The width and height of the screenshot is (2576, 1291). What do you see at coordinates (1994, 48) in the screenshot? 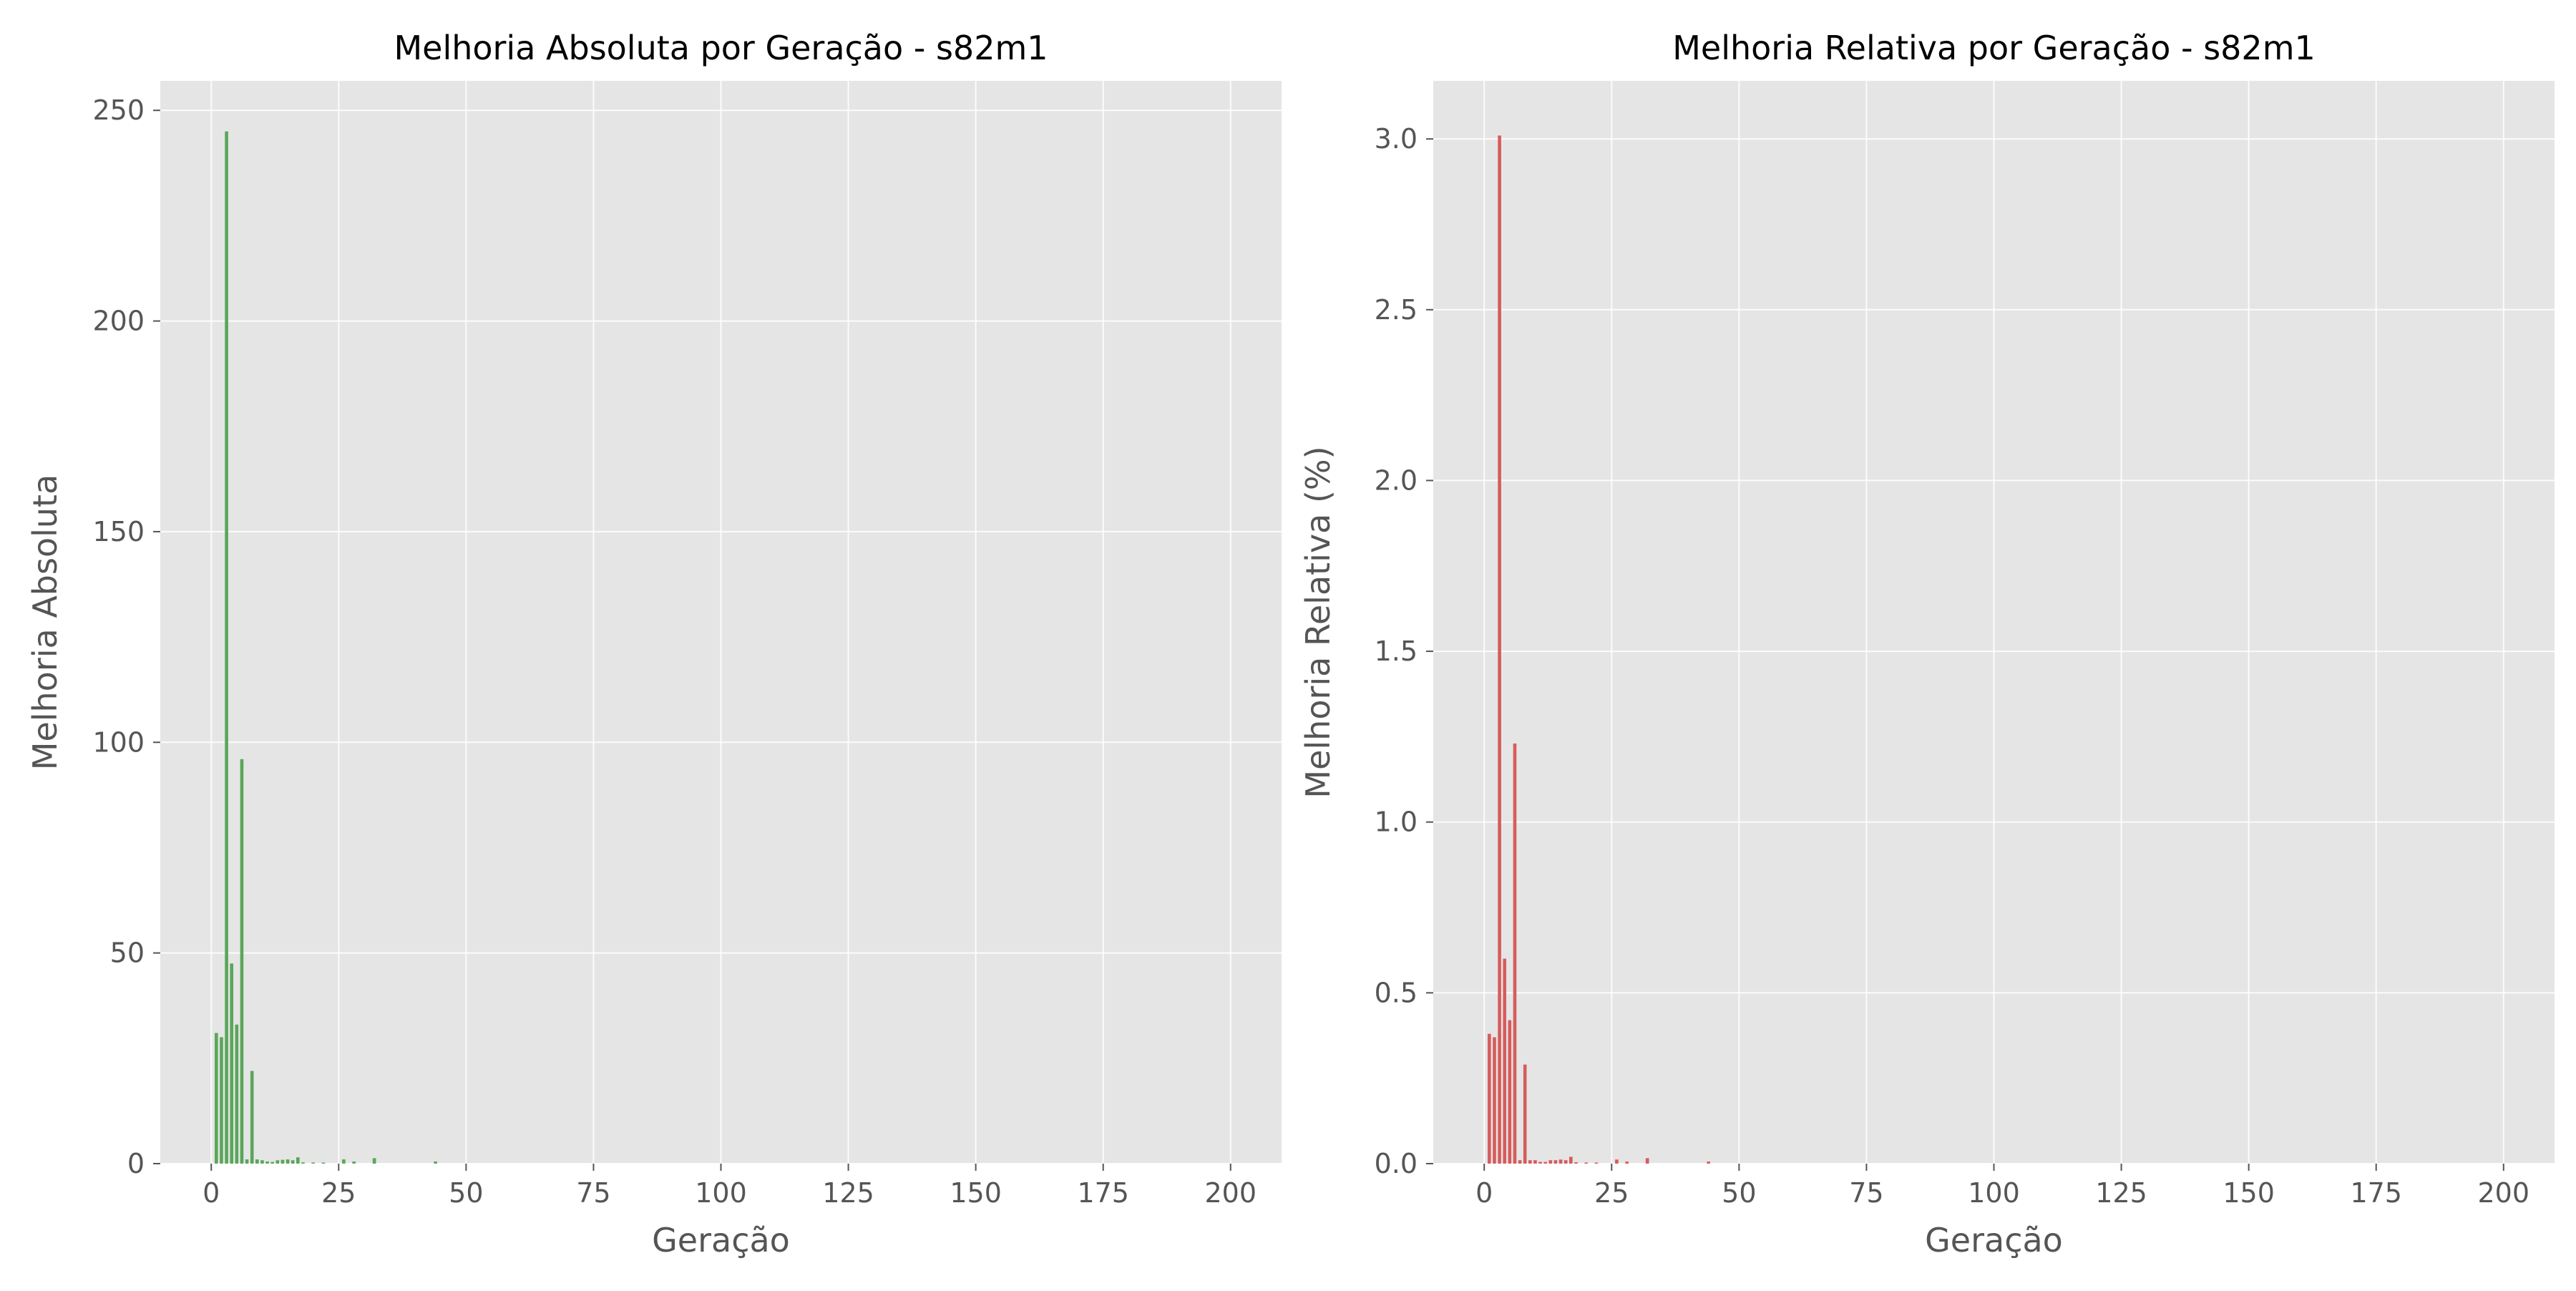
I see `chart-title: Melhoria Relativa por Geração - s82m1` at bounding box center [1994, 48].